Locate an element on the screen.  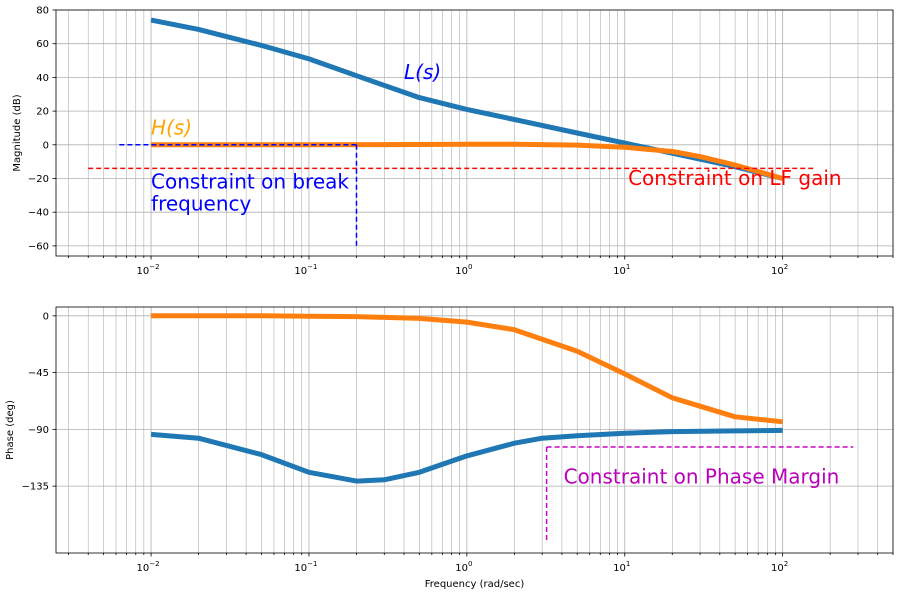
annotation-break1: Constraint on break is located at coordinates (250, 182).